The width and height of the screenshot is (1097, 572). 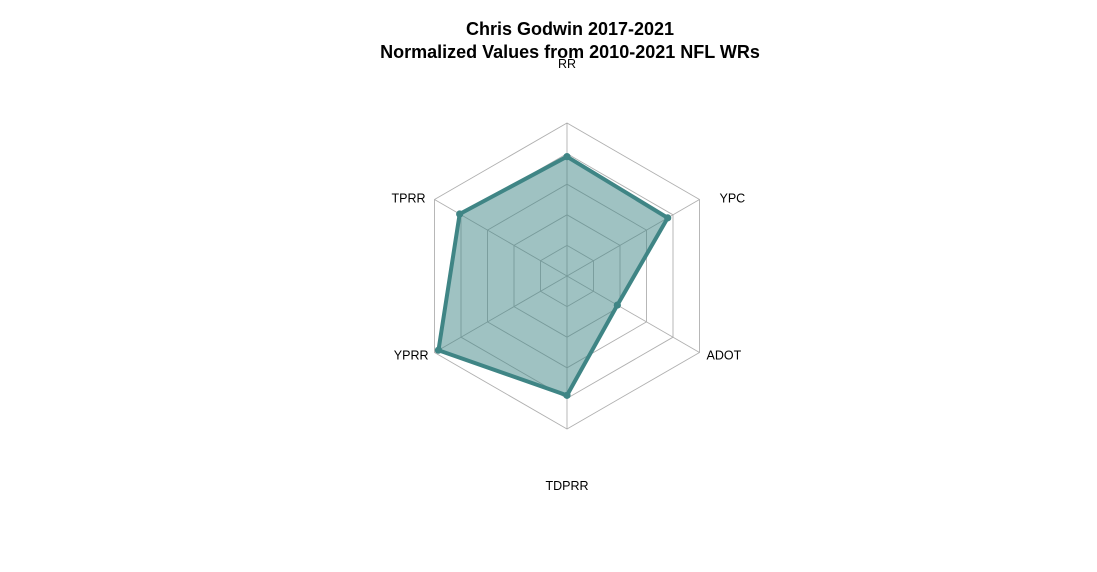 I want to click on data-point-yprr, so click(x=438, y=350).